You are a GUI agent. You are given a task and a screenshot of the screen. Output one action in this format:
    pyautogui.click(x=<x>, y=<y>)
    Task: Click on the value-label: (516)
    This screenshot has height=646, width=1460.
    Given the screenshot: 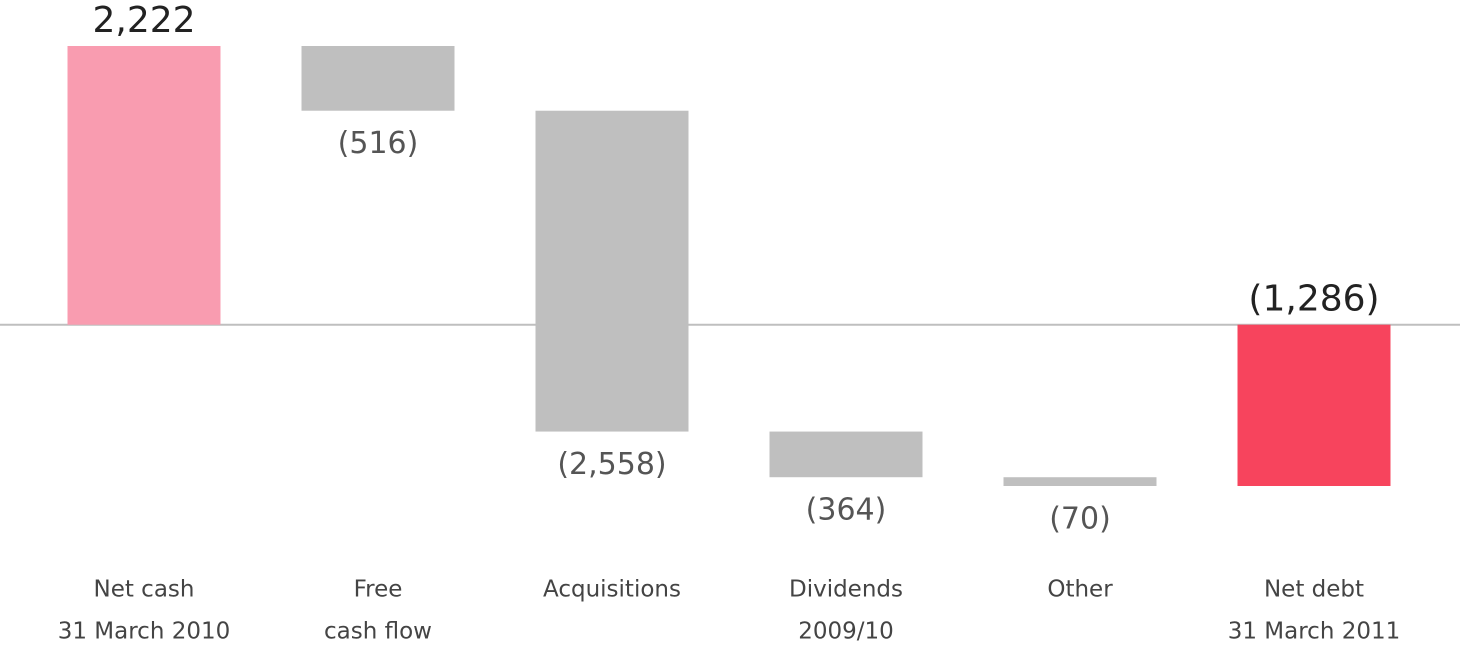 What is the action you would take?
    pyautogui.click(x=378, y=143)
    